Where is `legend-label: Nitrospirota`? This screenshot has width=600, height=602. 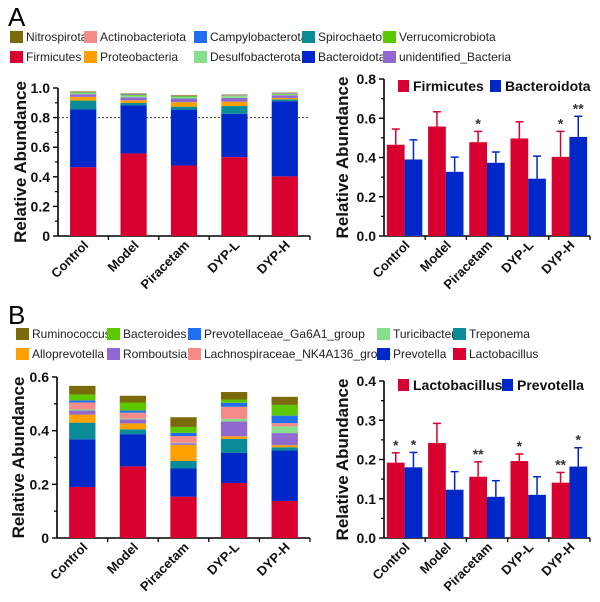
legend-label: Nitrospirota is located at coordinates (57, 37).